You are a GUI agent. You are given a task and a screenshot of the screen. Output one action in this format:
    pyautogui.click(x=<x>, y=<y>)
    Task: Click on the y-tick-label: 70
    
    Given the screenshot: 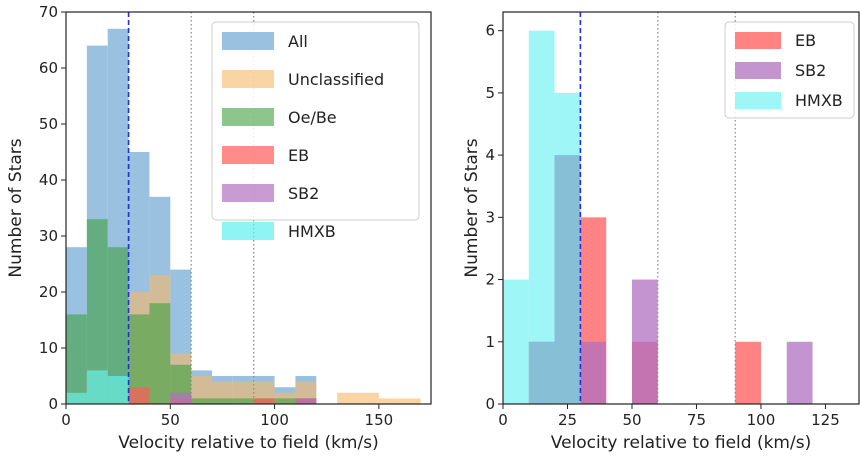 What is the action you would take?
    pyautogui.click(x=48, y=12)
    